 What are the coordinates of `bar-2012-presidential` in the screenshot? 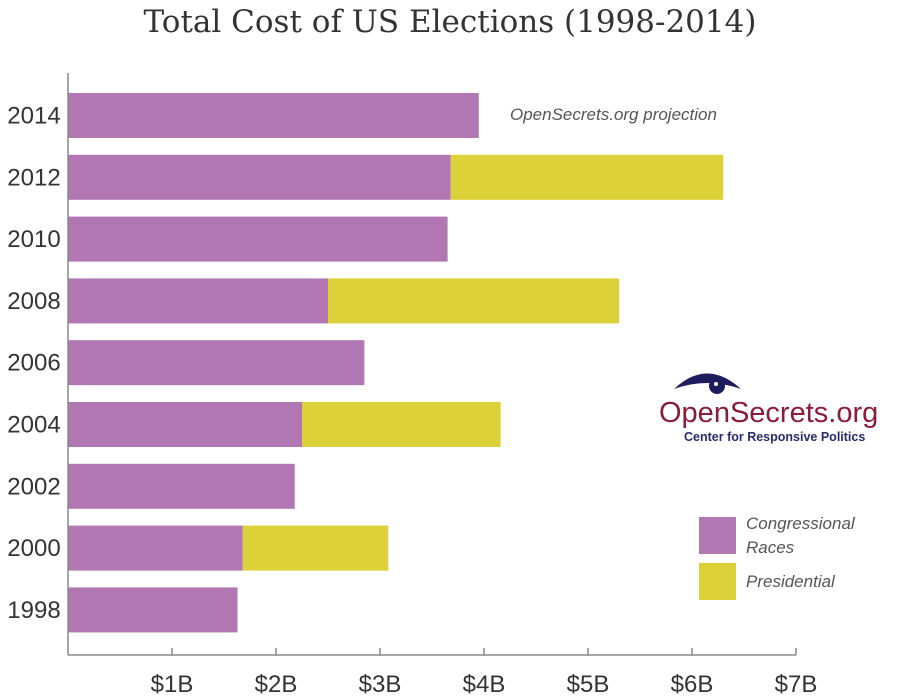 It's located at (587, 177).